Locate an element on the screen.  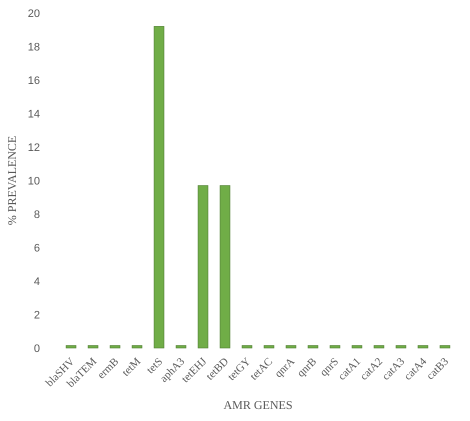
y-tick-label: 12 is located at coordinates (34, 148).